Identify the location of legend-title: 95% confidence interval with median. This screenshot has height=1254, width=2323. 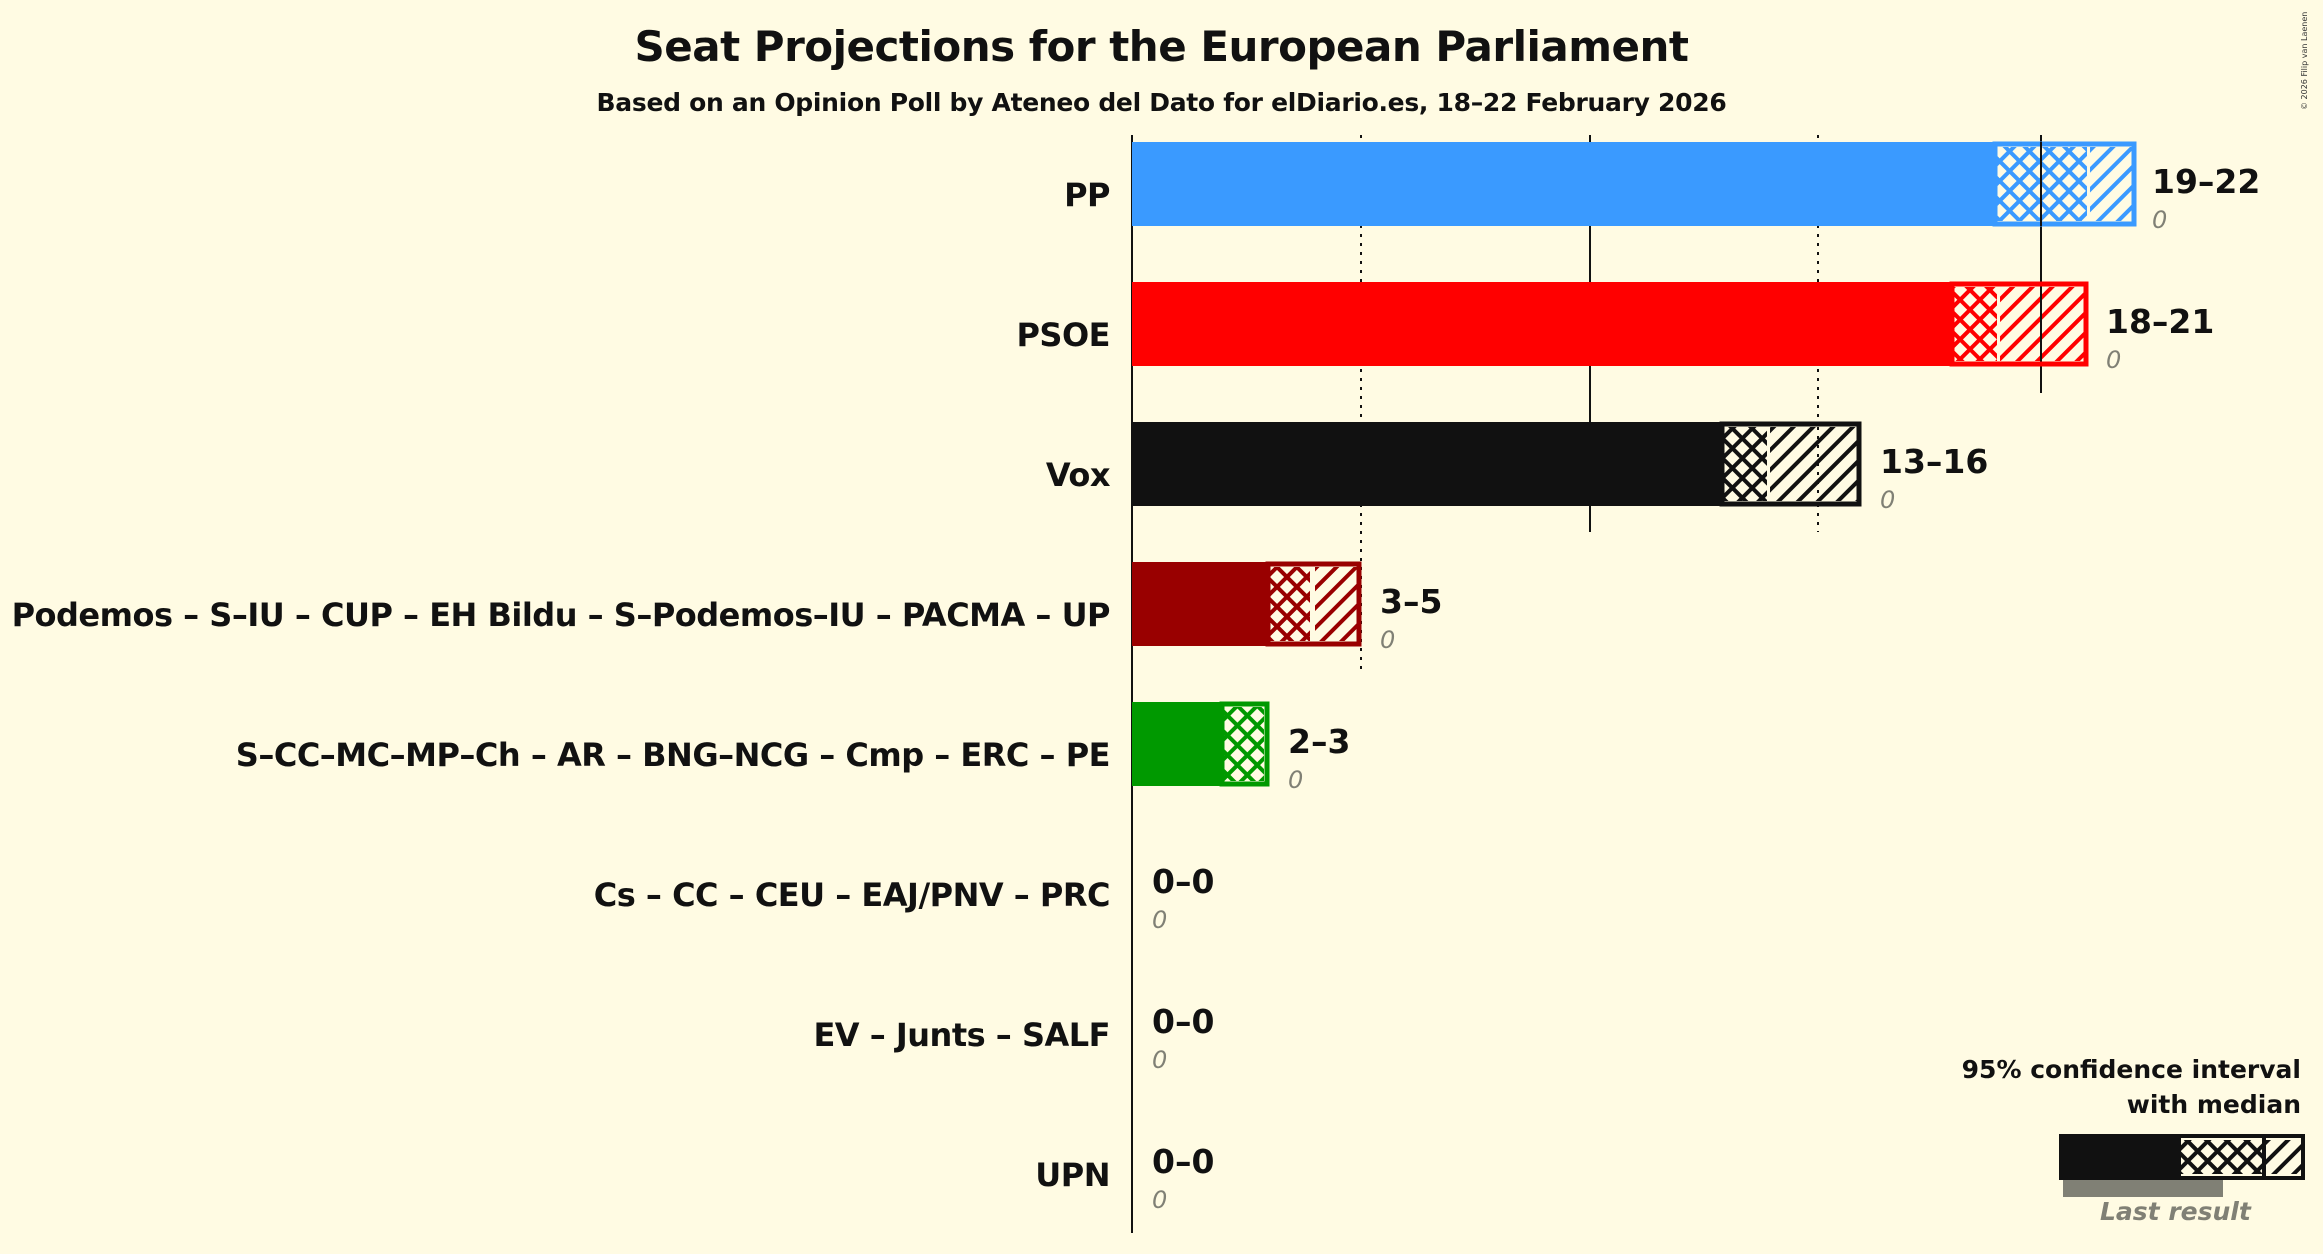
(2101, 1087).